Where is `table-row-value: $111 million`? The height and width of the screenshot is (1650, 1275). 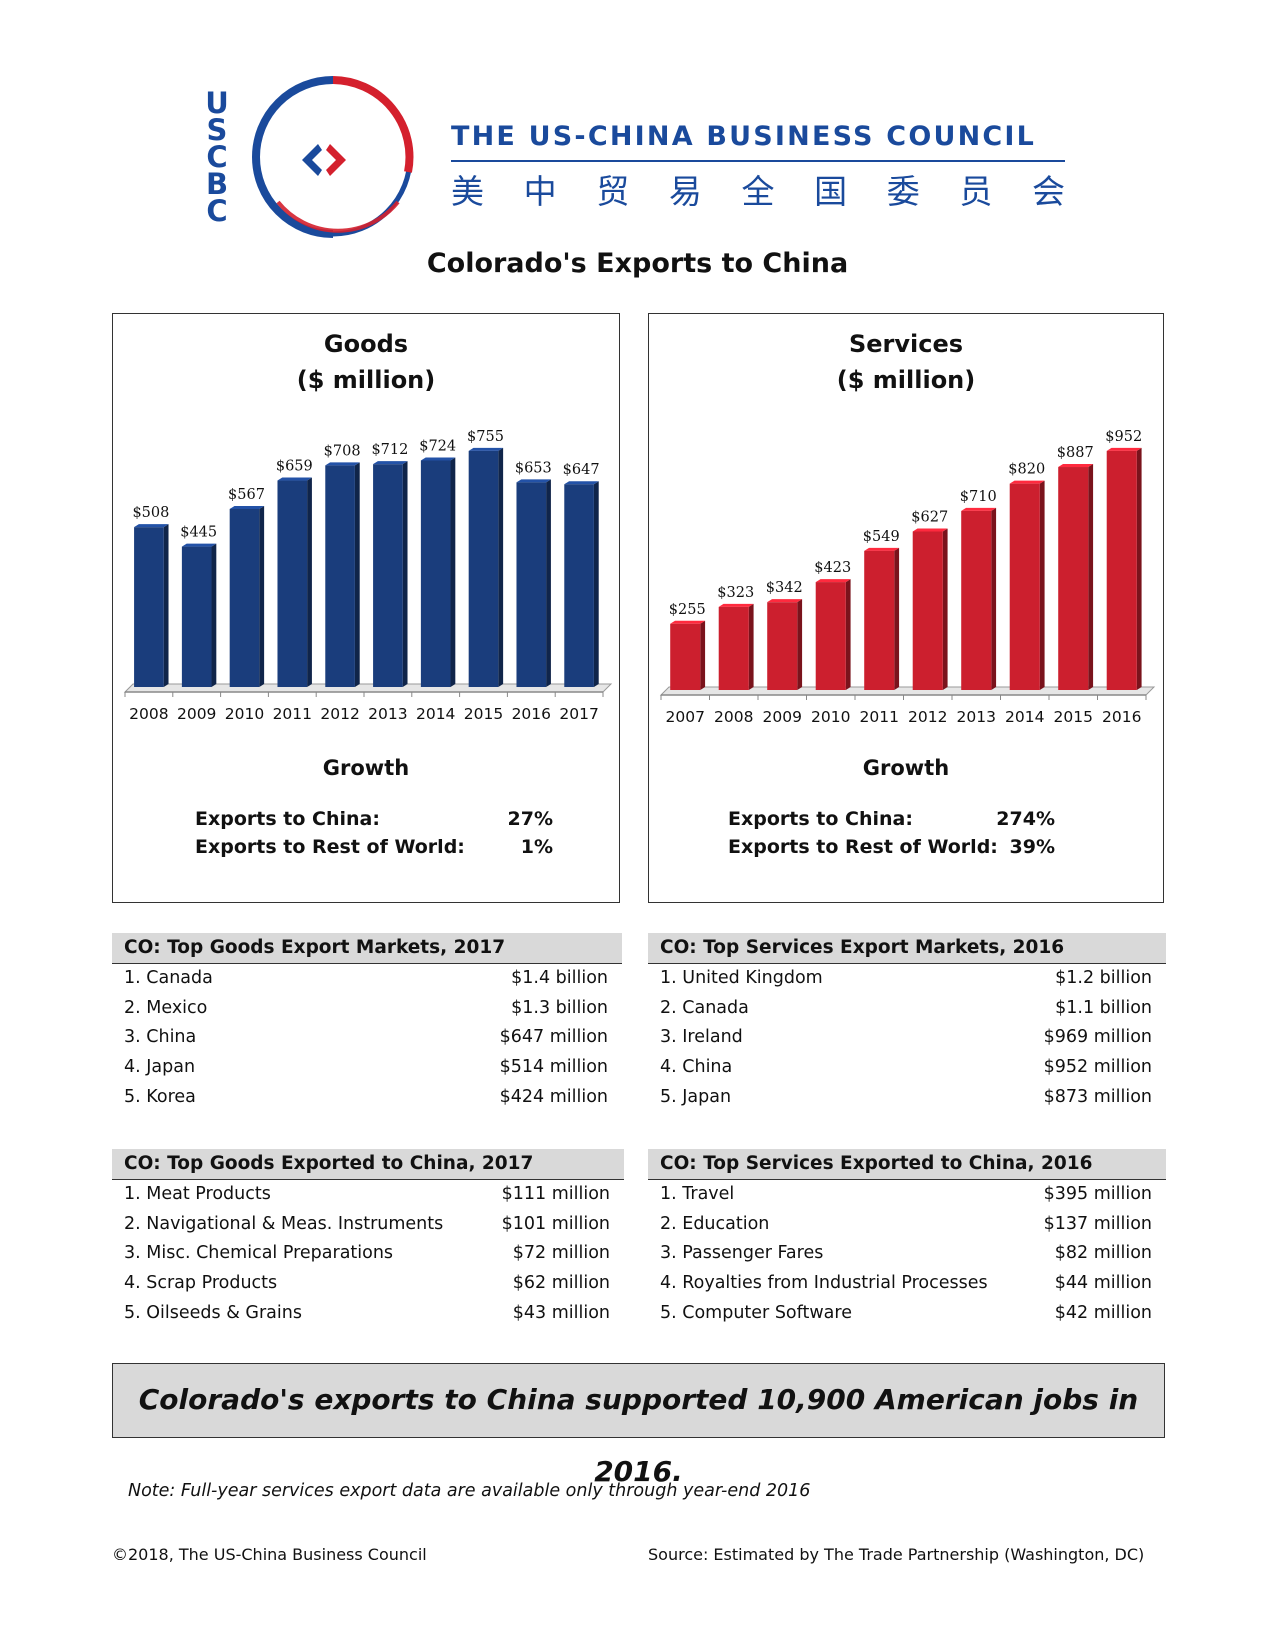 table-row-value: $111 million is located at coordinates (555, 1194).